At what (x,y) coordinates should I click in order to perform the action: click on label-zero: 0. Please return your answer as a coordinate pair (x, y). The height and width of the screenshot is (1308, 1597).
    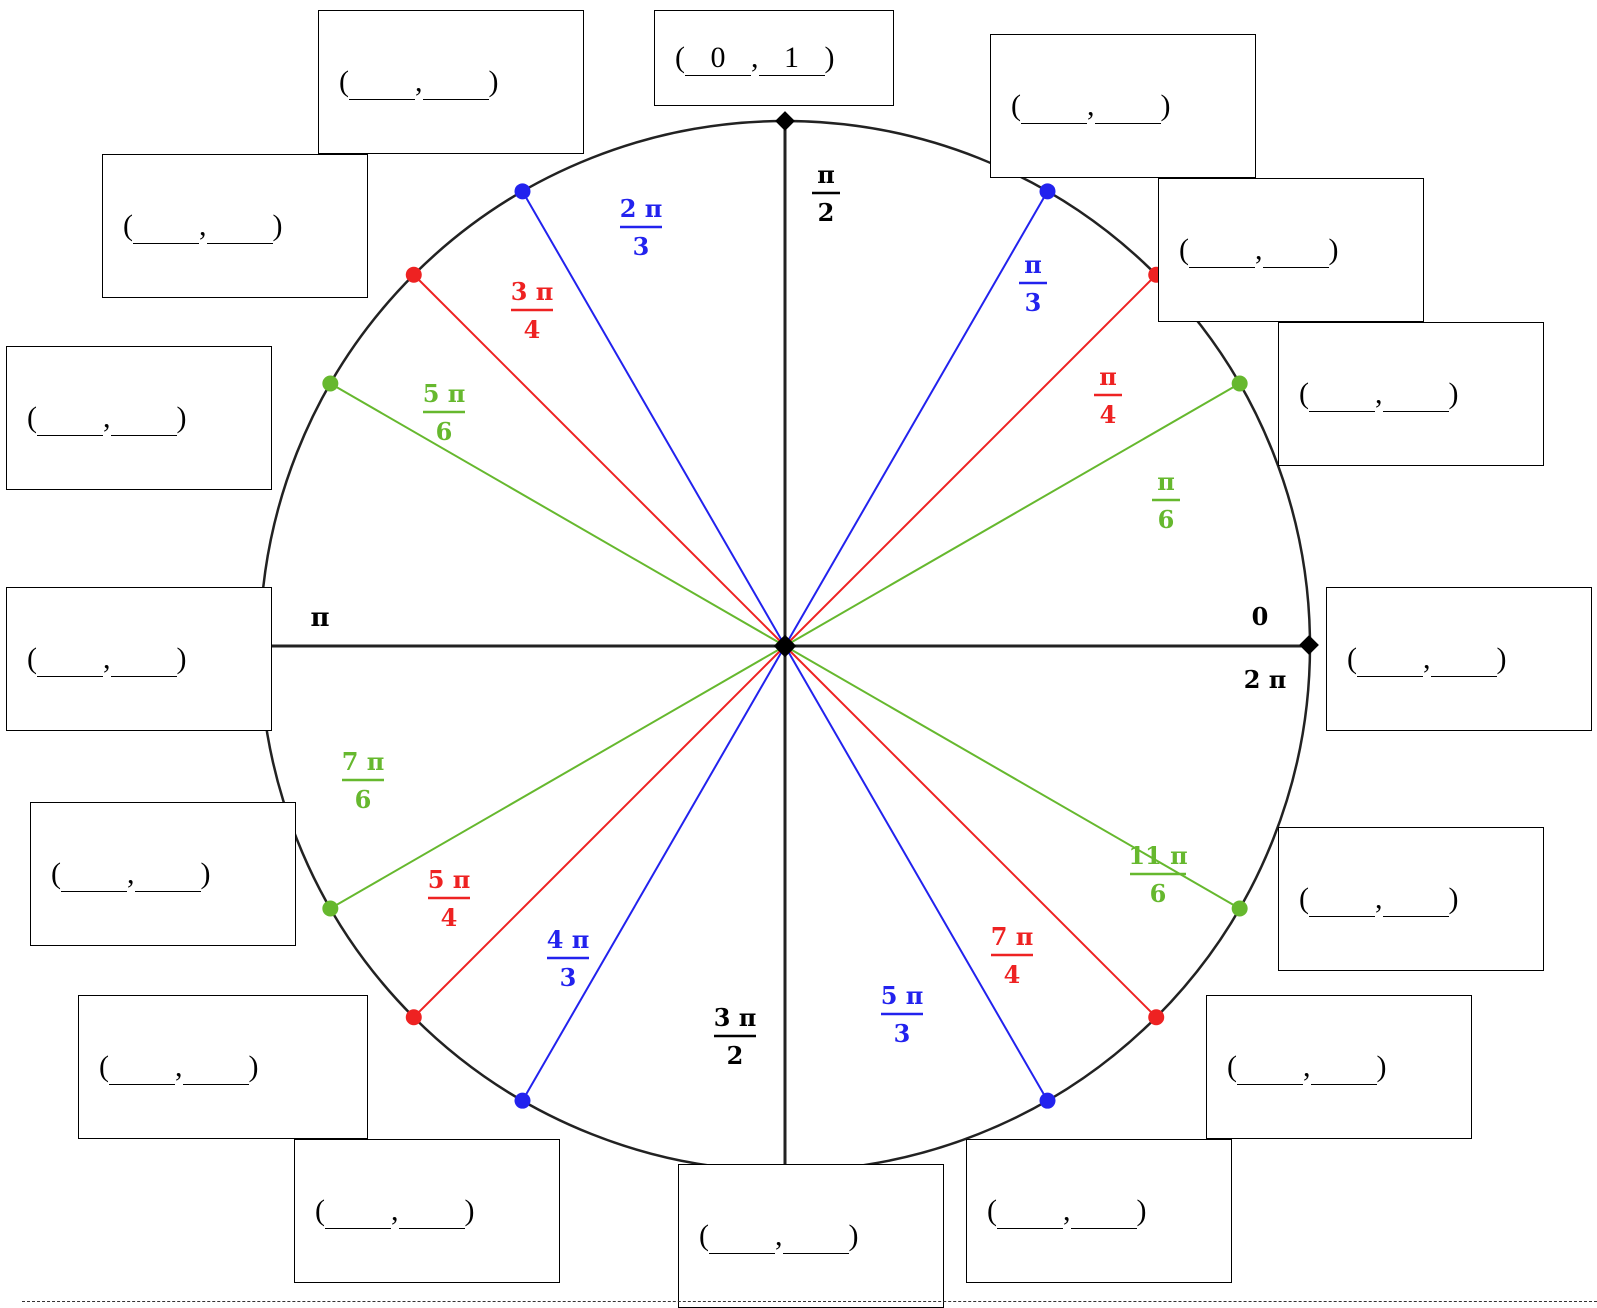
    Looking at the image, I should click on (1260, 616).